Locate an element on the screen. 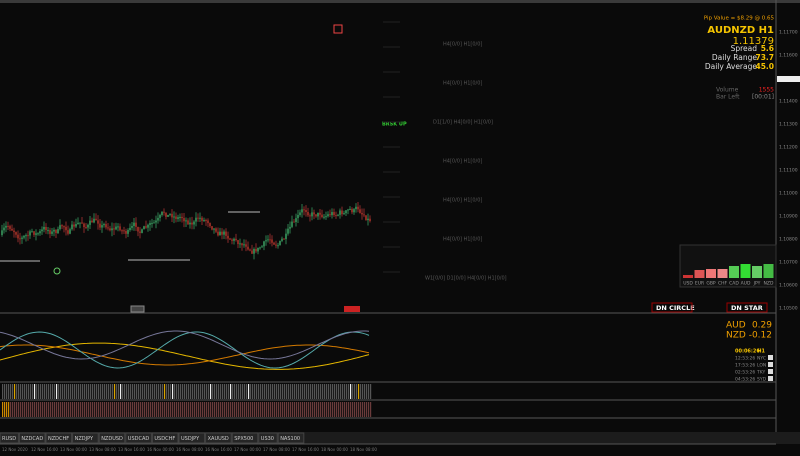 This screenshot has width=800, height=456. currency-name: NZD is located at coordinates (736, 336).